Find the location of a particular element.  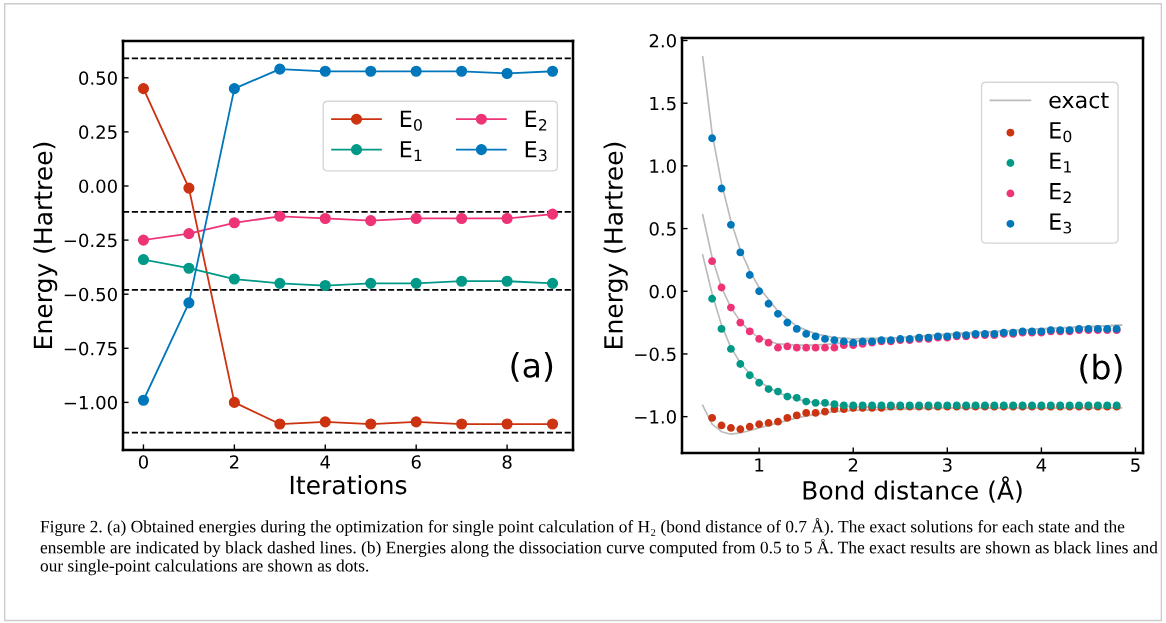

caption: Figure 2. (a) Obtained energies during the optimization for single point calculation of H₂ (bond distance of 0.7 Å). The exact solutions for each state and the ensemble are indicated by black dashed lines. (b) Energies along the dissociation curve computed from 0.5 to 5 Å. The exact results are shown as black lines and our single-point calculations are shown as dots. is located at coordinates (599, 547).